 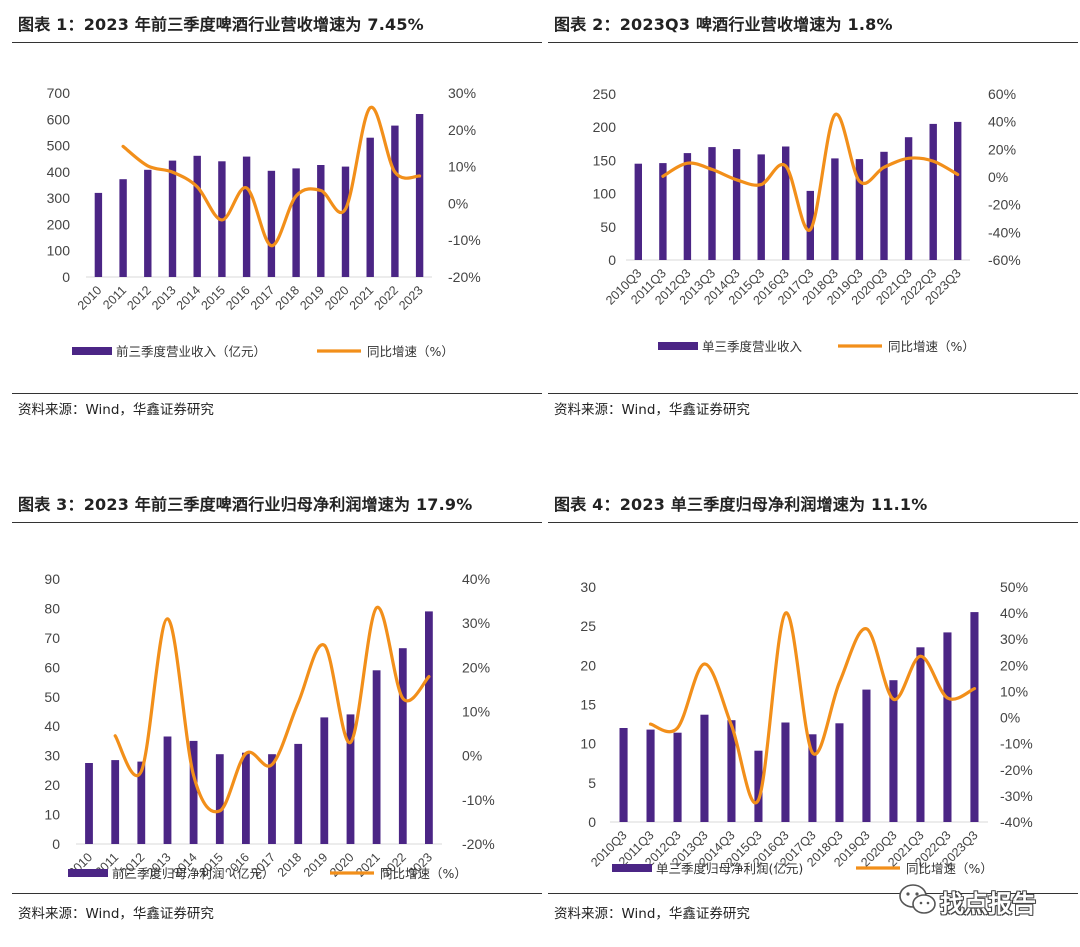 What do you see at coordinates (246, 216) in the screenshot?
I see `bar-2016` at bounding box center [246, 216].